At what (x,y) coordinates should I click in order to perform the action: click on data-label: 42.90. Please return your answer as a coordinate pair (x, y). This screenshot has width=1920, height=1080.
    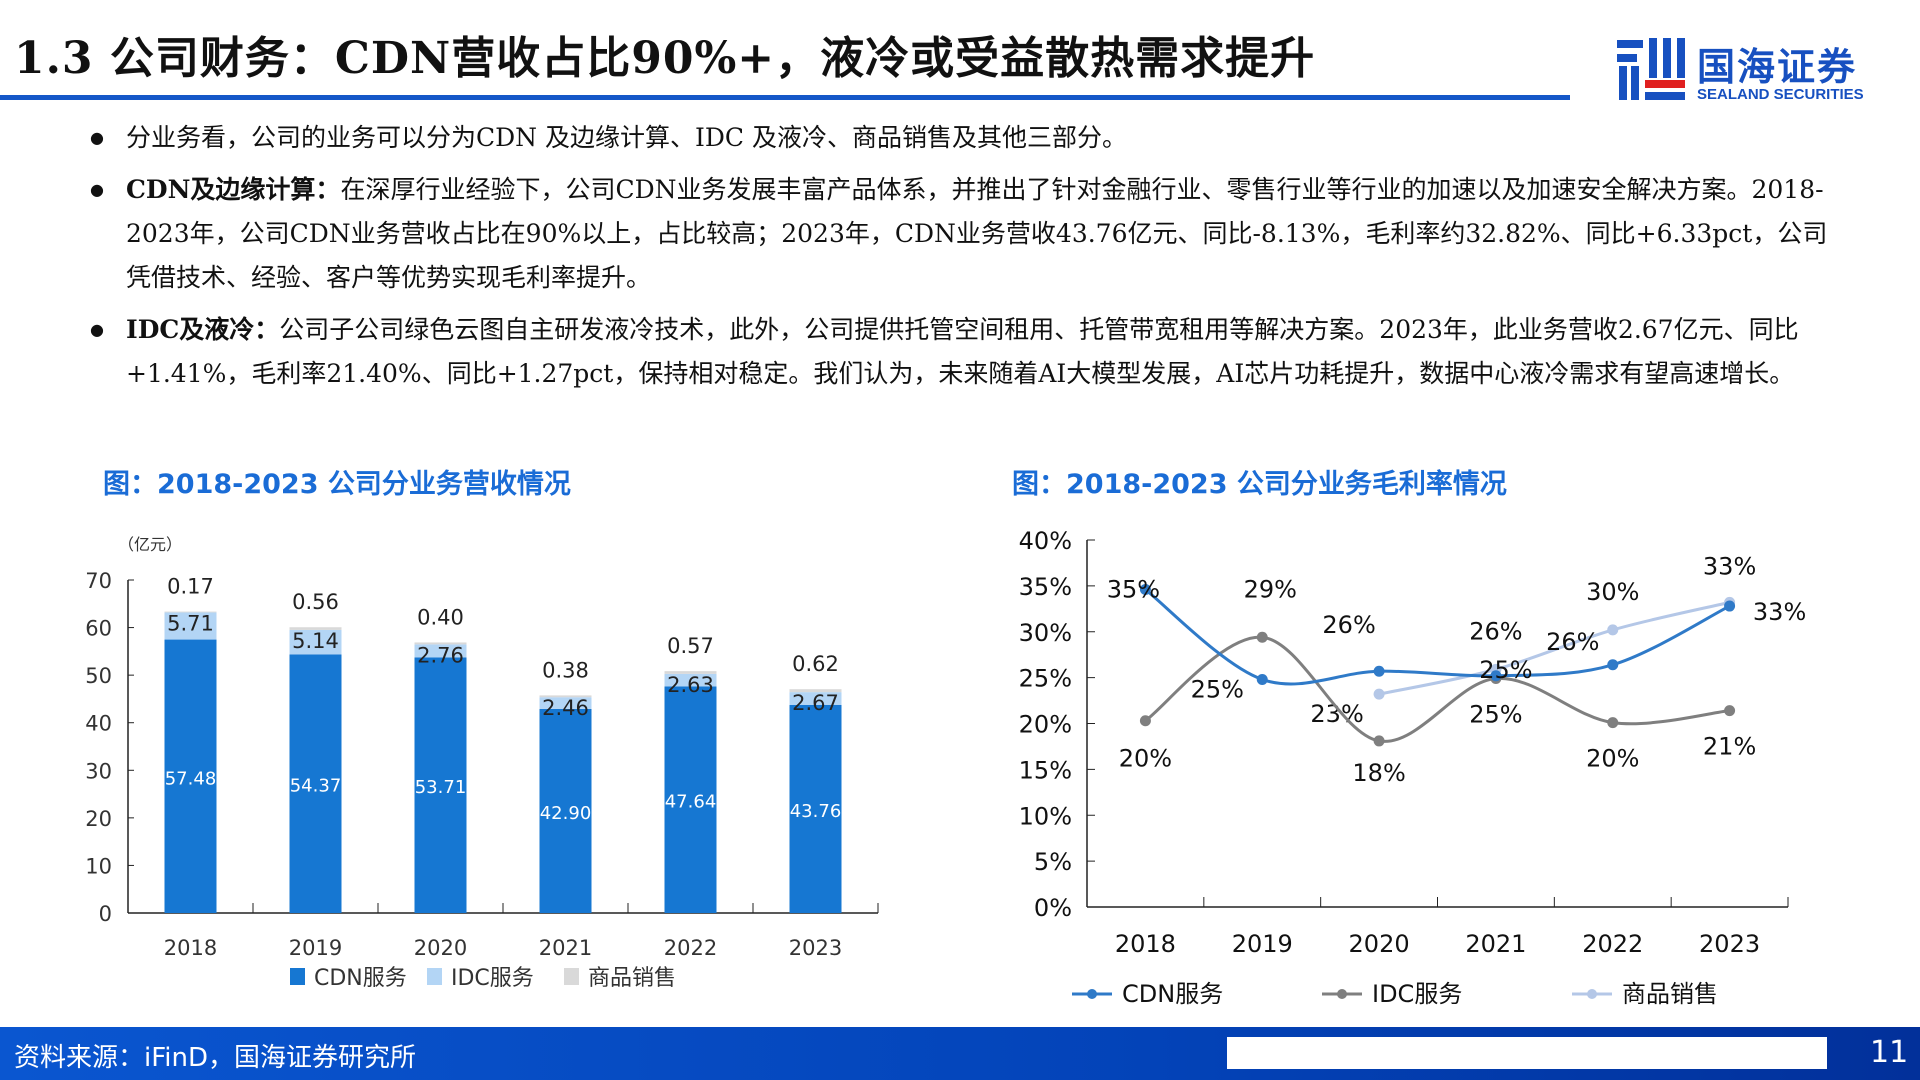
    Looking at the image, I should click on (566, 813).